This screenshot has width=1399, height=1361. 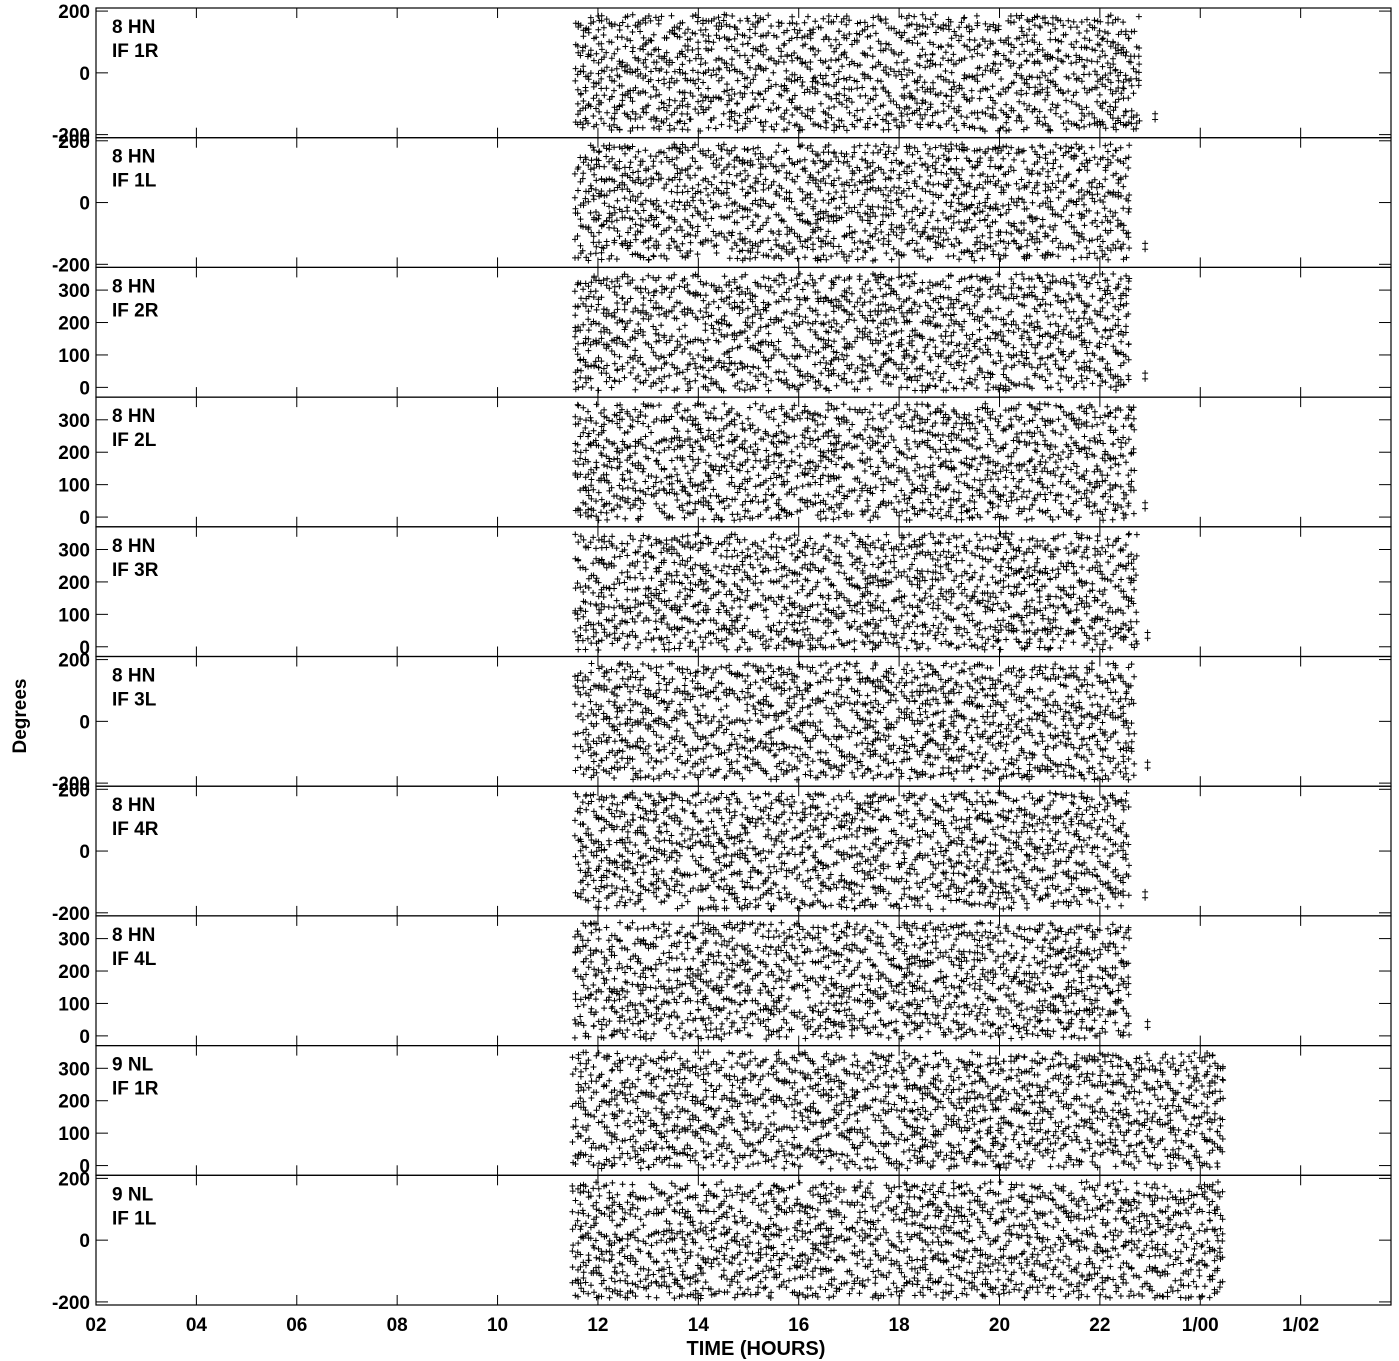 What do you see at coordinates (597, 1325) in the screenshot?
I see `x-tick-label: 12` at bounding box center [597, 1325].